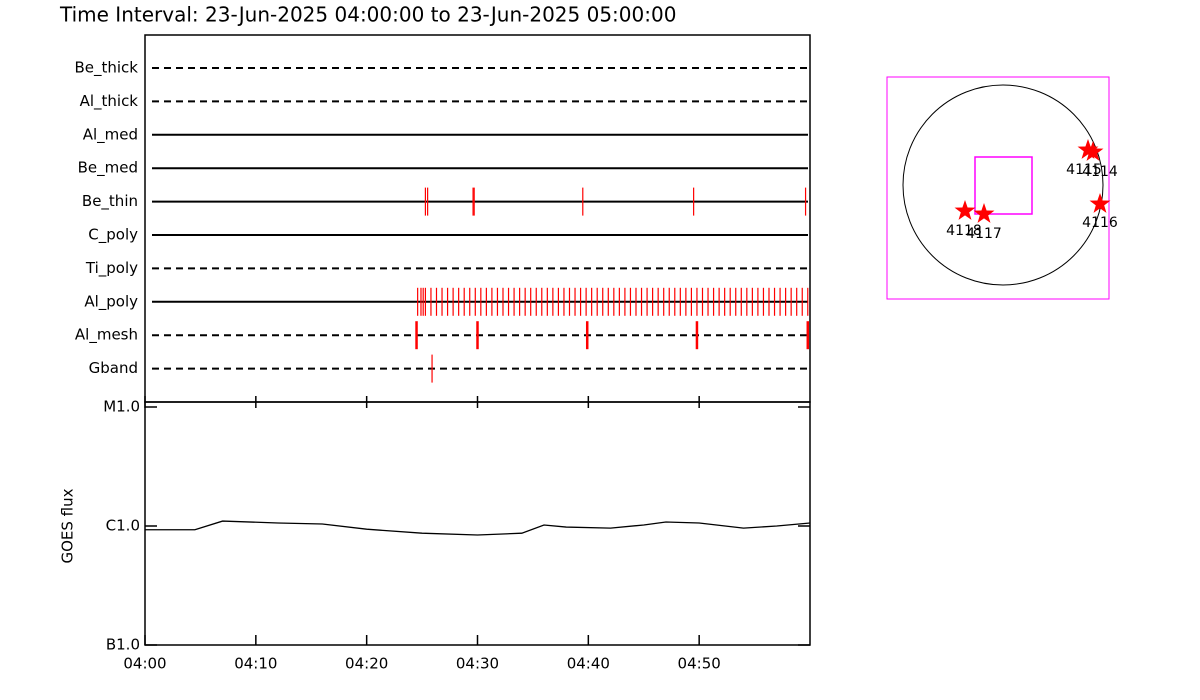  Describe the element at coordinates (123, 645) in the screenshot. I see `y-tick-label: B1.0` at that location.